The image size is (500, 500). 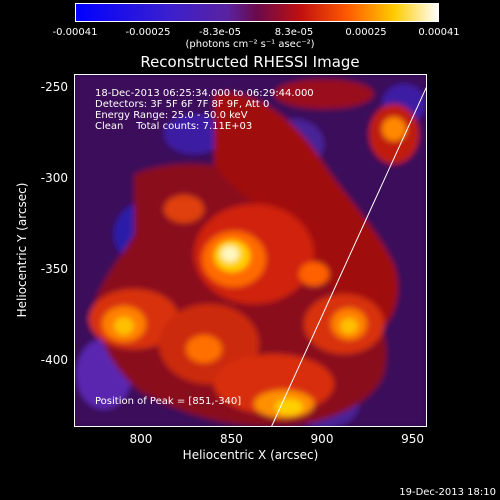 I want to click on detectors-text: Detectors: 3F 5F 6F 7F 8F 9F, Att 0, so click(x=182, y=104).